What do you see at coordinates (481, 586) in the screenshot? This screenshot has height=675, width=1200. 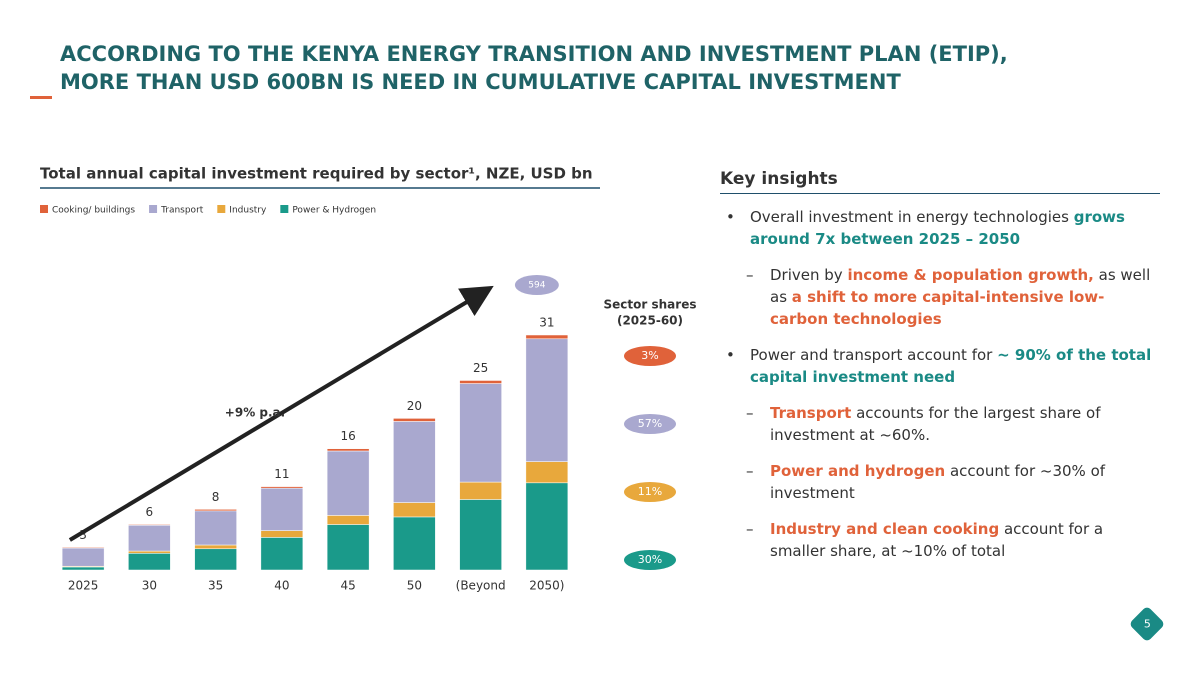 I see `x-tick-label: (Beyond` at bounding box center [481, 586].